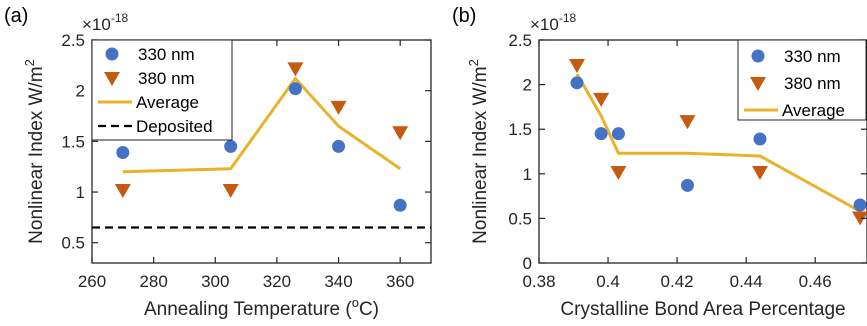  I want to click on x-tick-label: 0.44, so click(746, 281).